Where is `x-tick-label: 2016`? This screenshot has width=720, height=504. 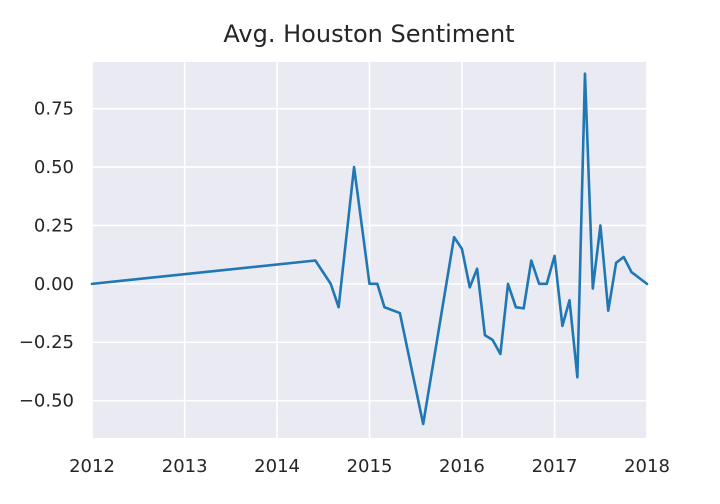 x-tick-label: 2016 is located at coordinates (462, 466).